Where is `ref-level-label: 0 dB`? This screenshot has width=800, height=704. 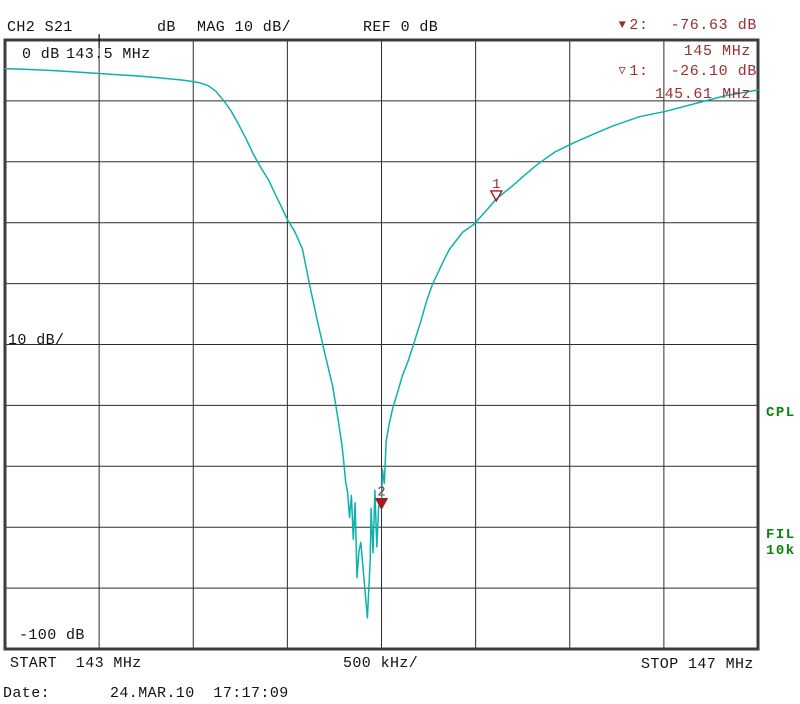 ref-level-label: 0 dB is located at coordinates (41, 54).